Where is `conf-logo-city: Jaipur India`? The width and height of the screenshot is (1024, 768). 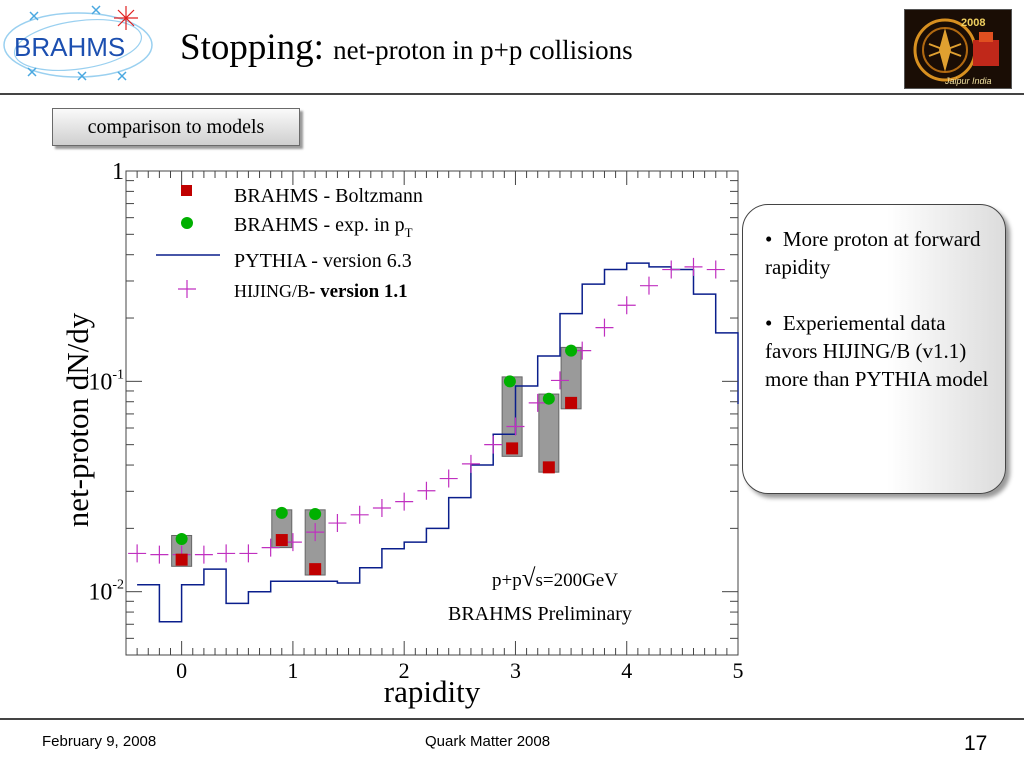
conf-logo-city: Jaipur India is located at coordinates (968, 81).